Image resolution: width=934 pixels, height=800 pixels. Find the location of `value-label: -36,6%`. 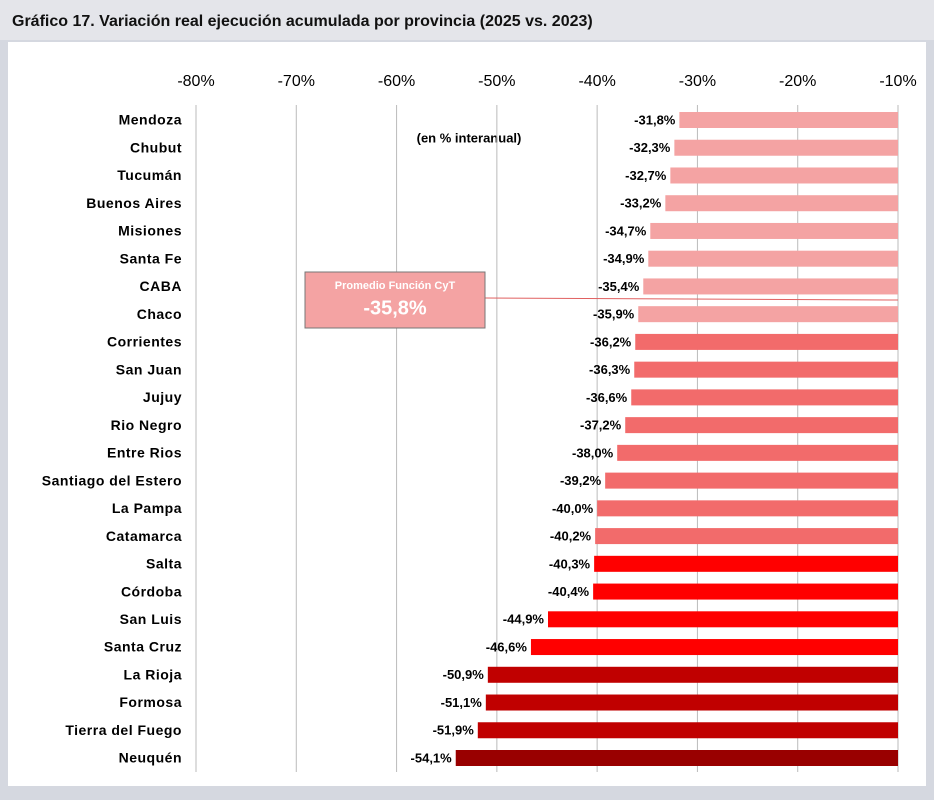

value-label: -36,6% is located at coordinates (607, 397).